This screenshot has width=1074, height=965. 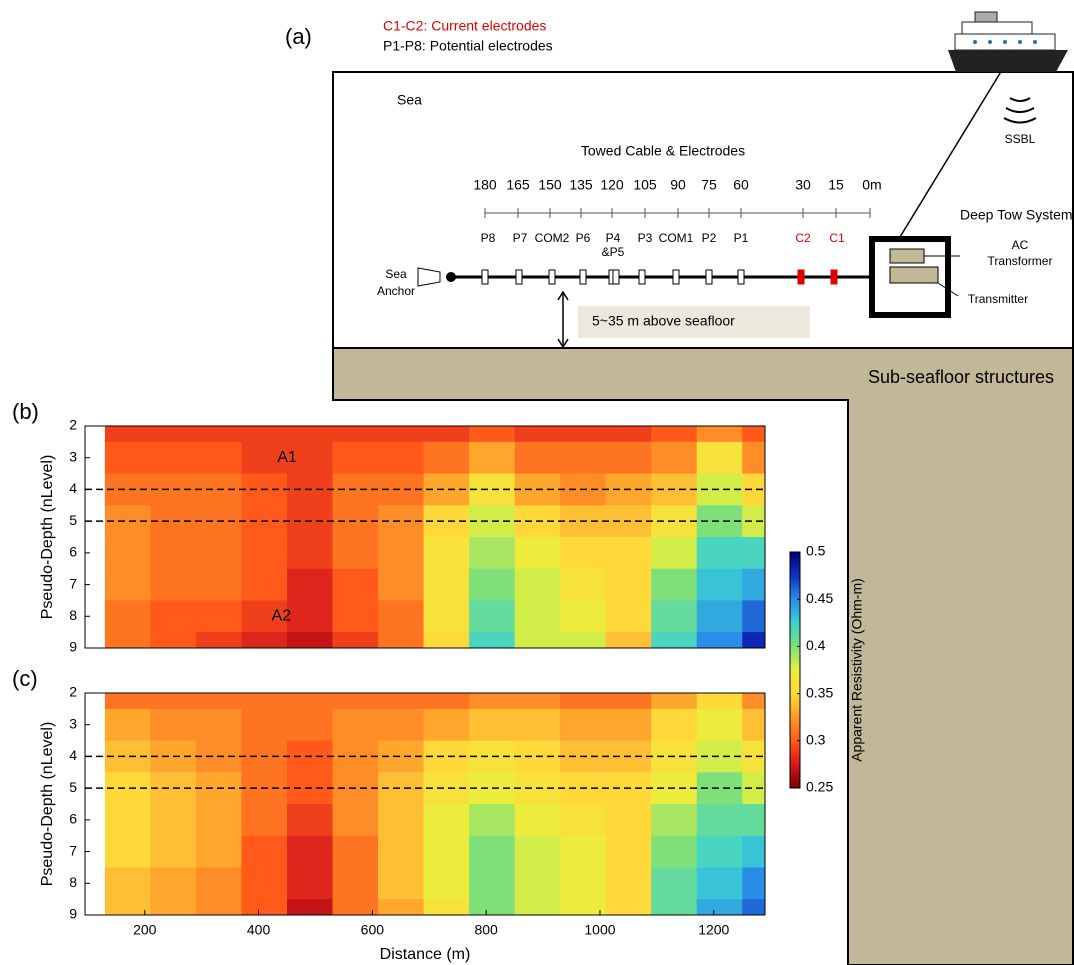 What do you see at coordinates (1016, 215) in the screenshot?
I see `deep-tow-label: Deep Tow System` at bounding box center [1016, 215].